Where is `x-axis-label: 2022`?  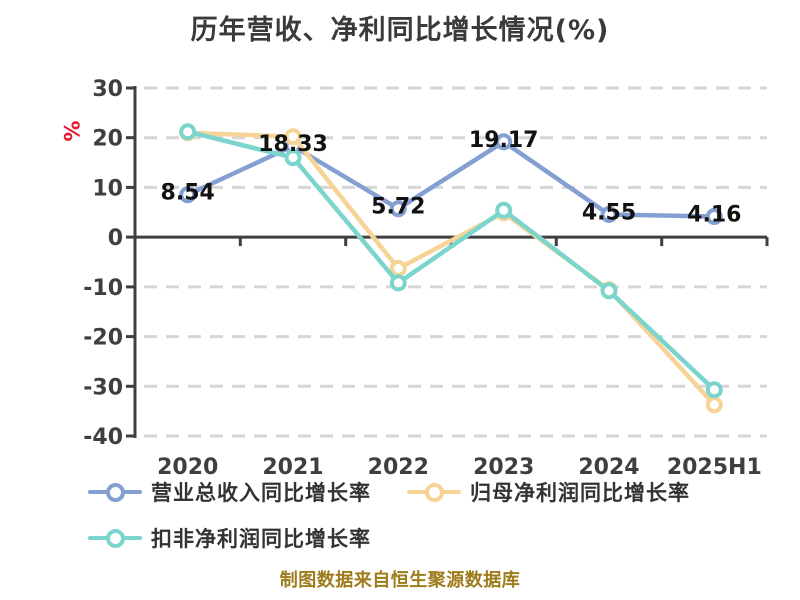
x-axis-label: 2022 is located at coordinates (398, 467).